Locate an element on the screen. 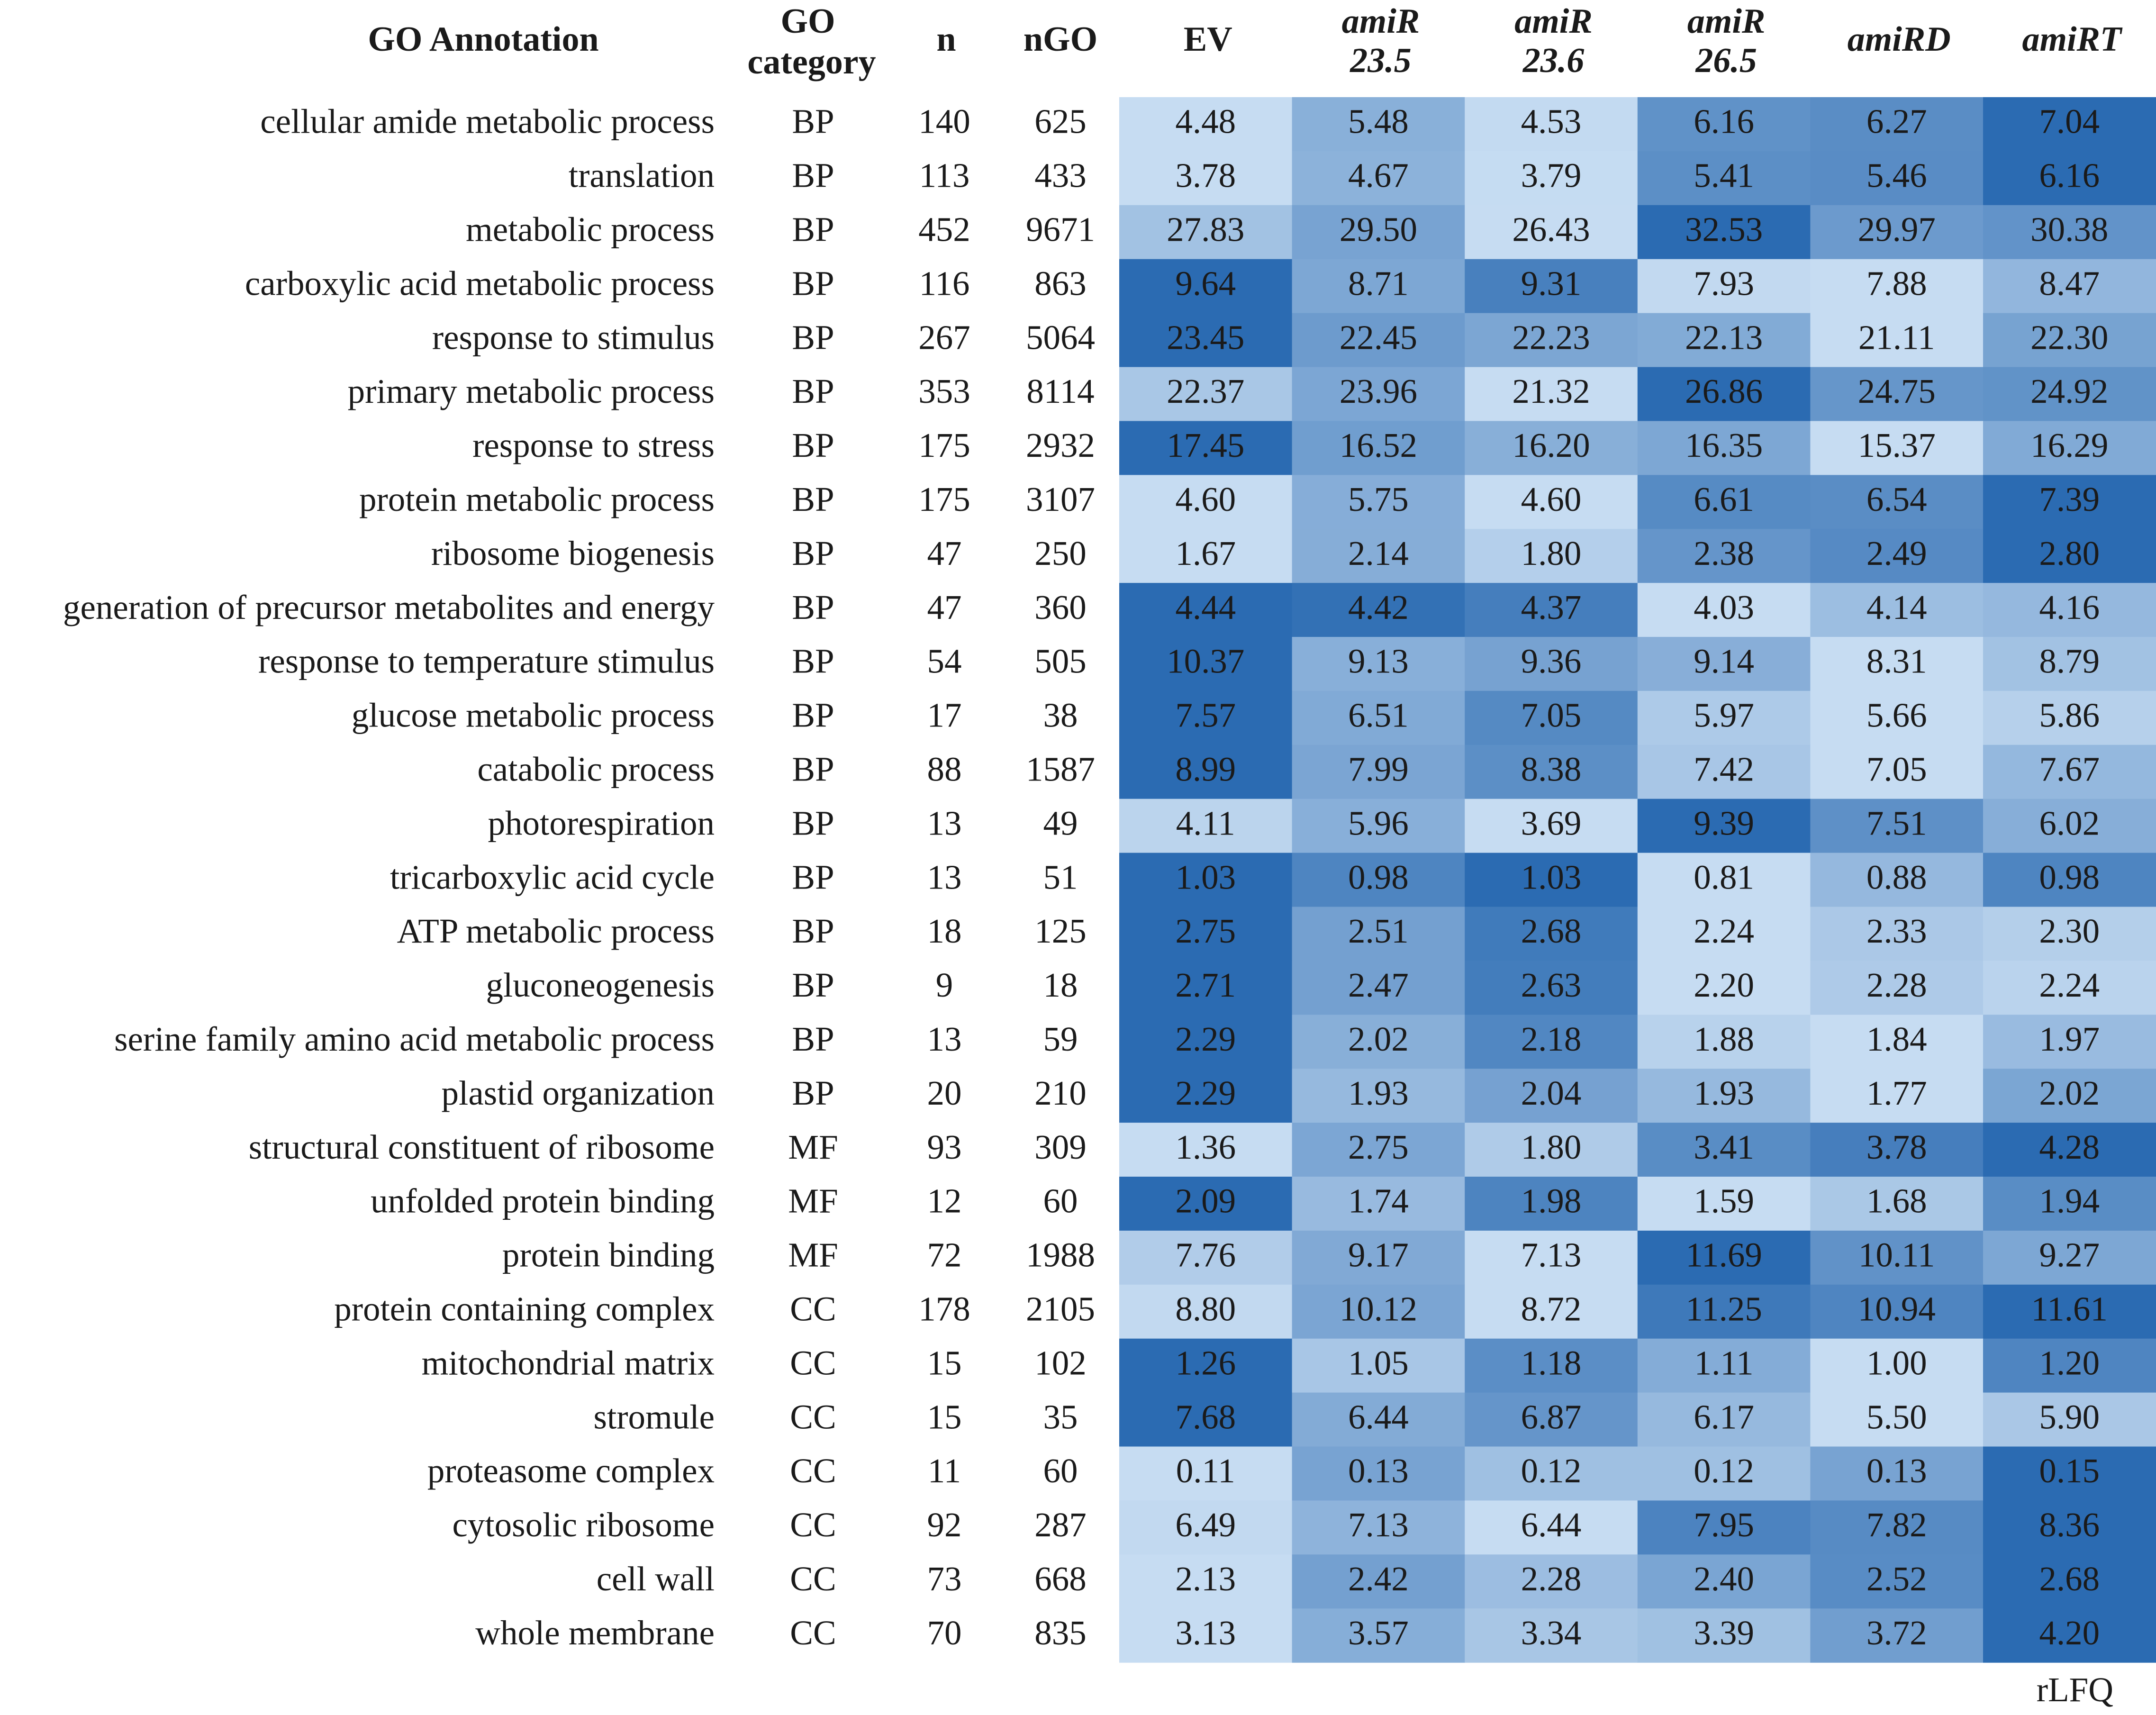 The width and height of the screenshot is (2156, 1715). cell-value: 8.31 is located at coordinates (1896, 661).